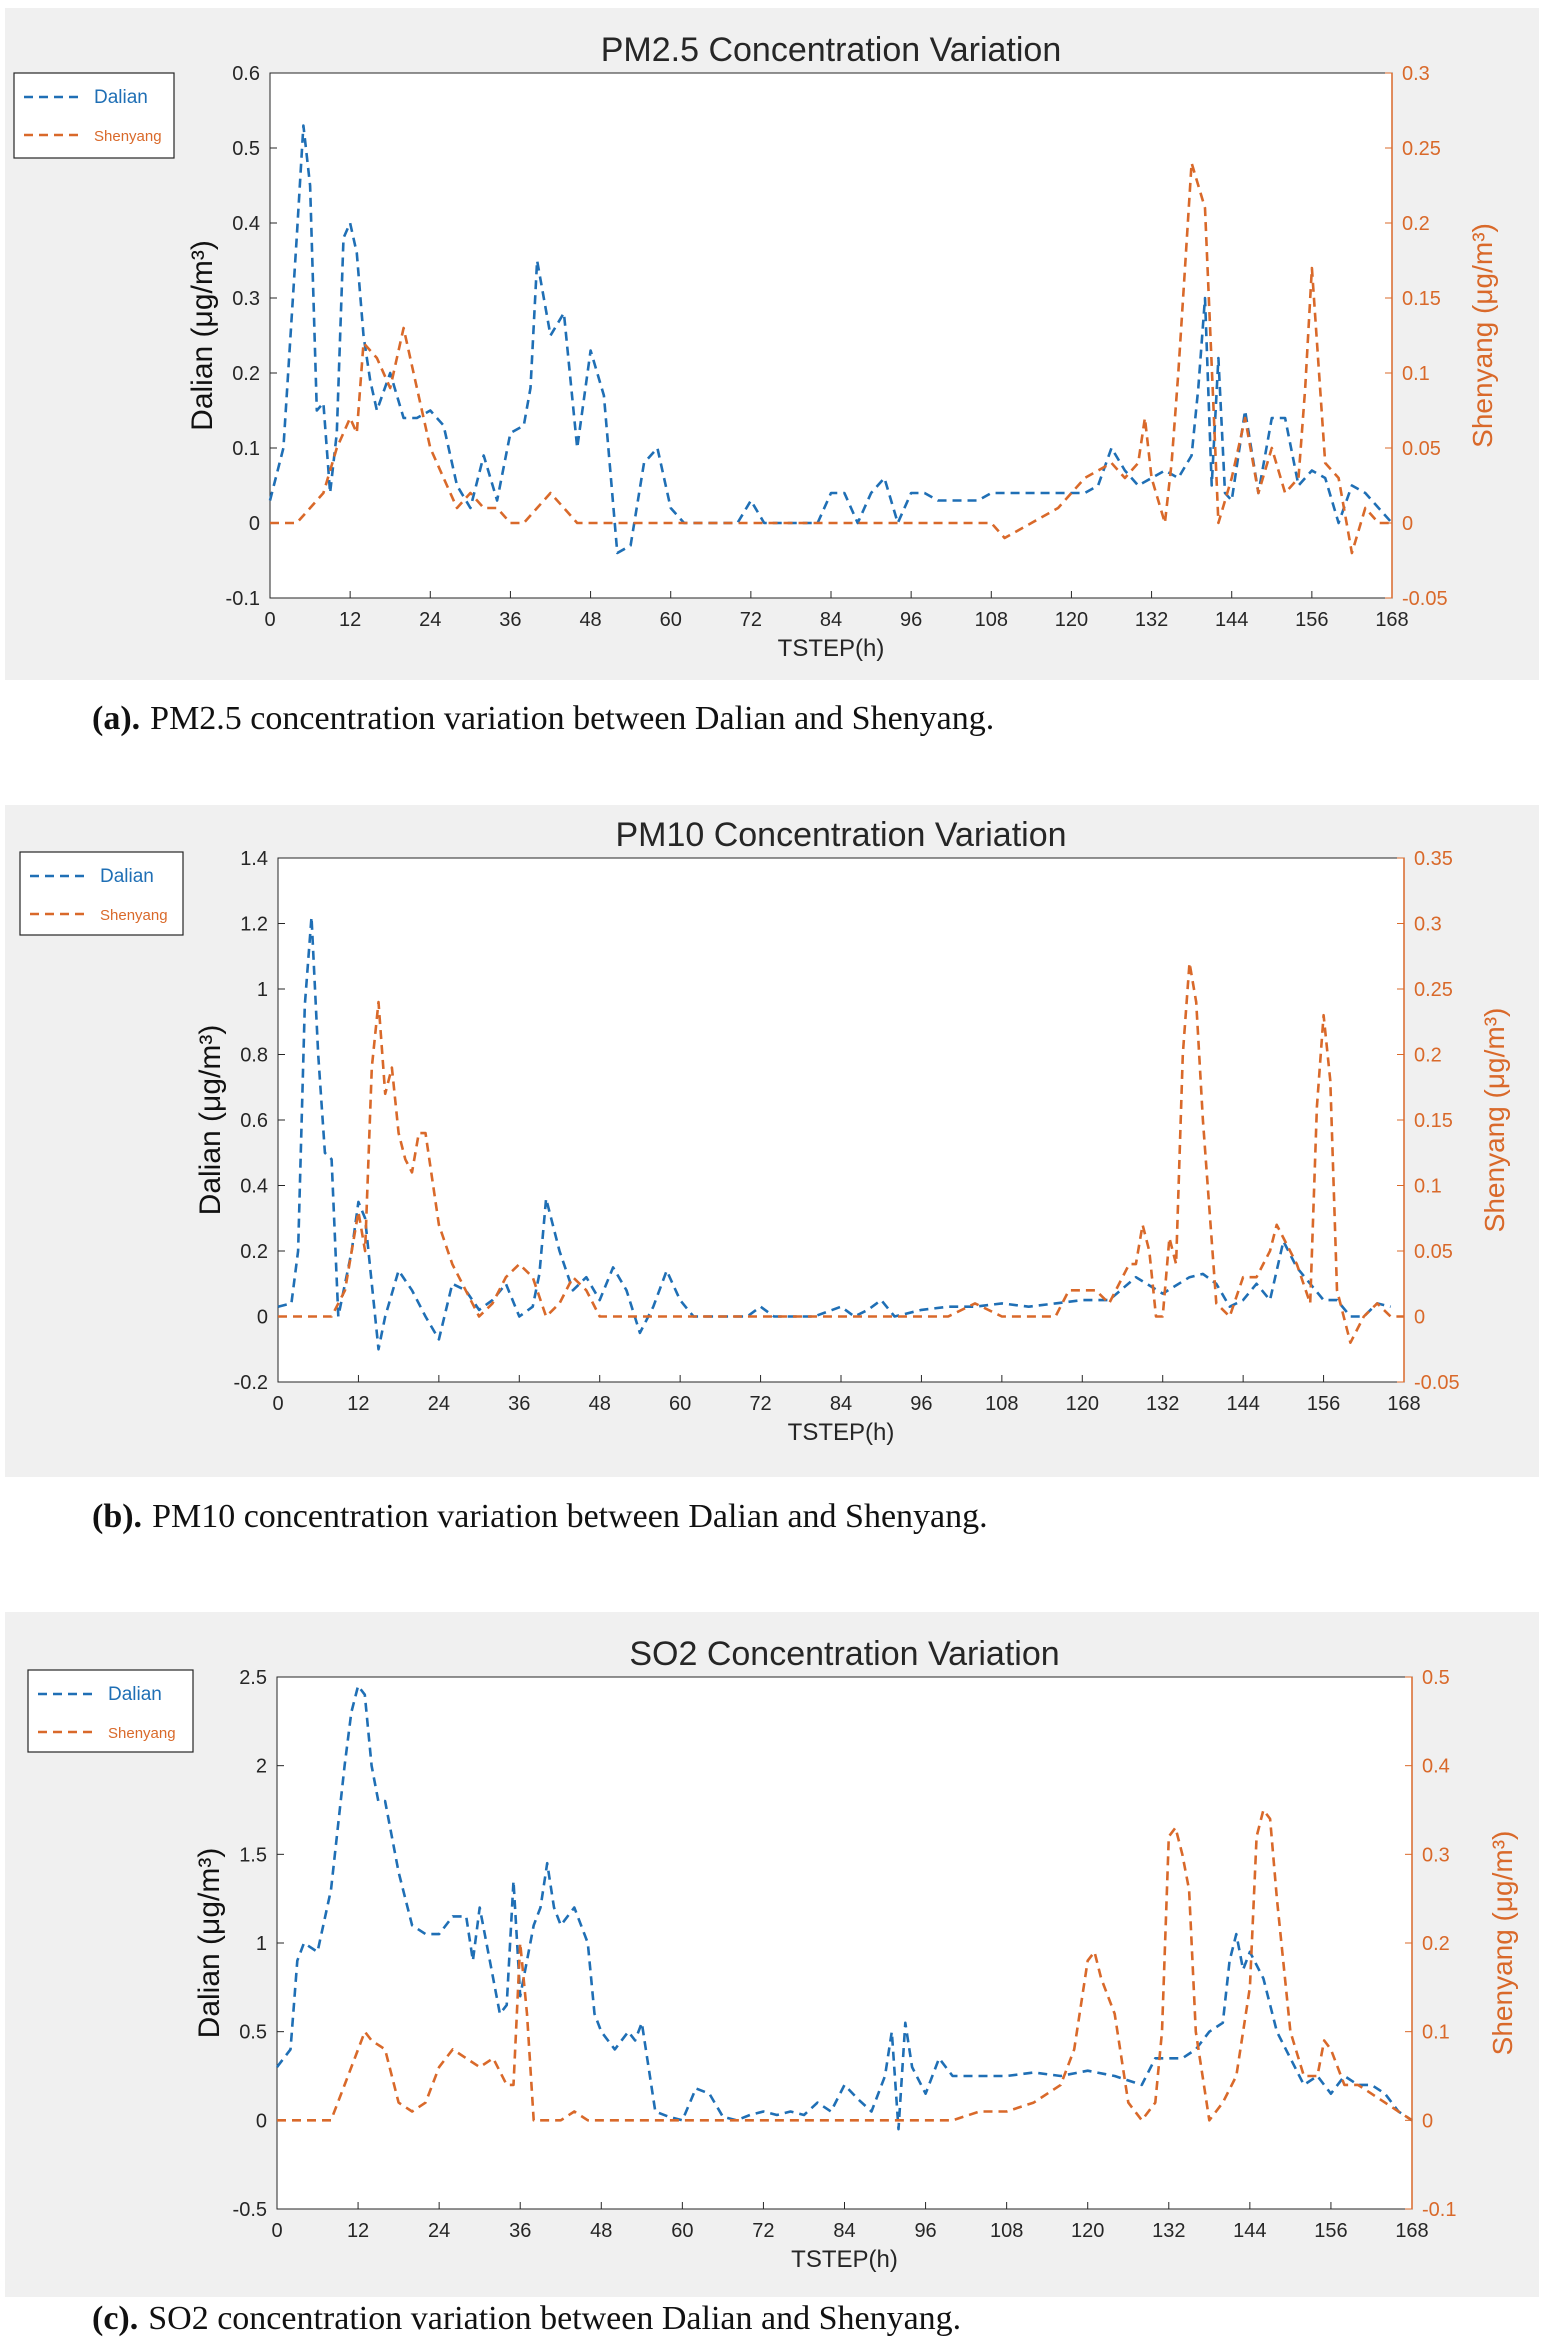 This screenshot has height=2345, width=1544. Describe the element at coordinates (1436, 1678) in the screenshot. I see `y-right-tick-label: 0.5` at that location.